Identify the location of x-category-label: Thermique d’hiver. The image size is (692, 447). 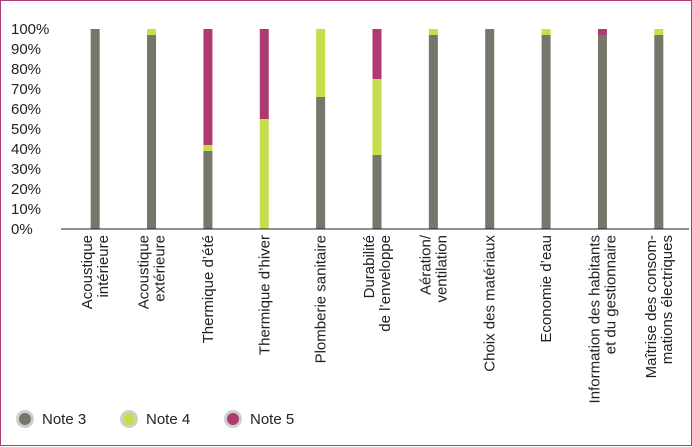
(264, 295).